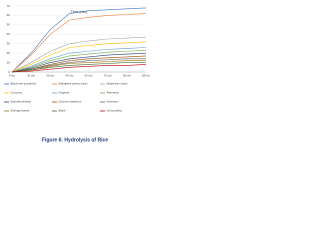 This screenshot has width=320, height=240. Describe the element at coordinates (113, 93) in the screenshot. I see `legend-label: Alternaria` at that location.